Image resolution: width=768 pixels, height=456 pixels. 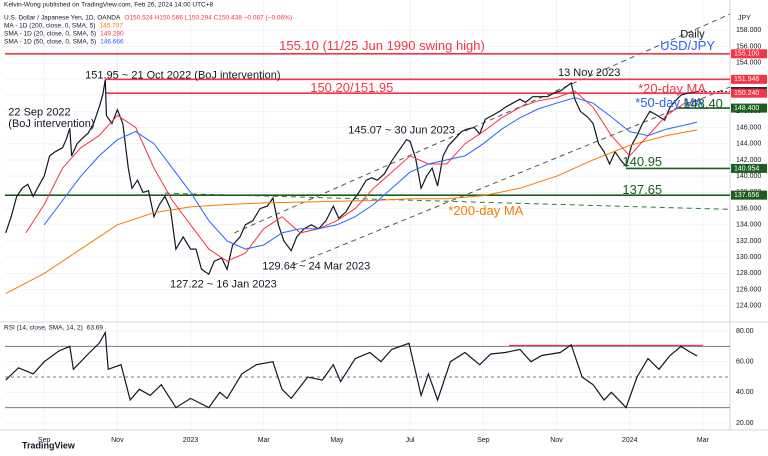 What do you see at coordinates (748, 127) in the screenshot?
I see `y-tick-label: 146.000` at bounding box center [748, 127].